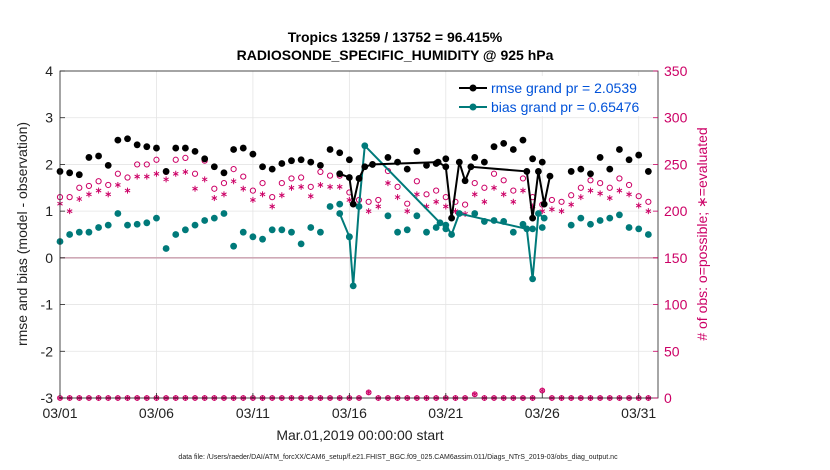 Image resolution: width=830 pixels, height=470 pixels. I want to click on y-right-tick-label-0: 0, so click(668, 398).